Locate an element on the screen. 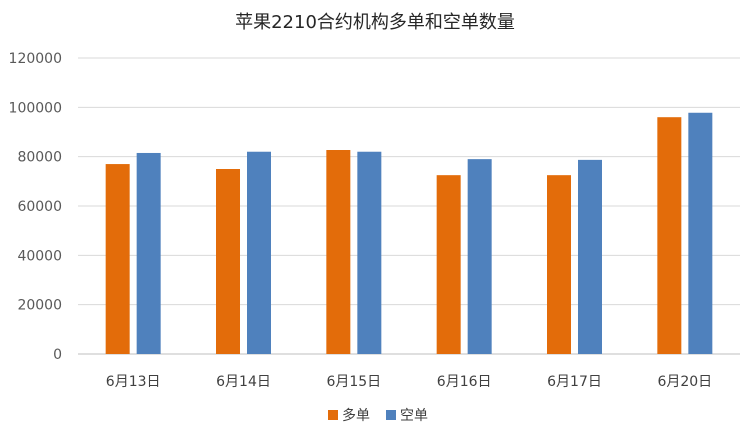  y-tick-label: 100000 is located at coordinates (35, 108).